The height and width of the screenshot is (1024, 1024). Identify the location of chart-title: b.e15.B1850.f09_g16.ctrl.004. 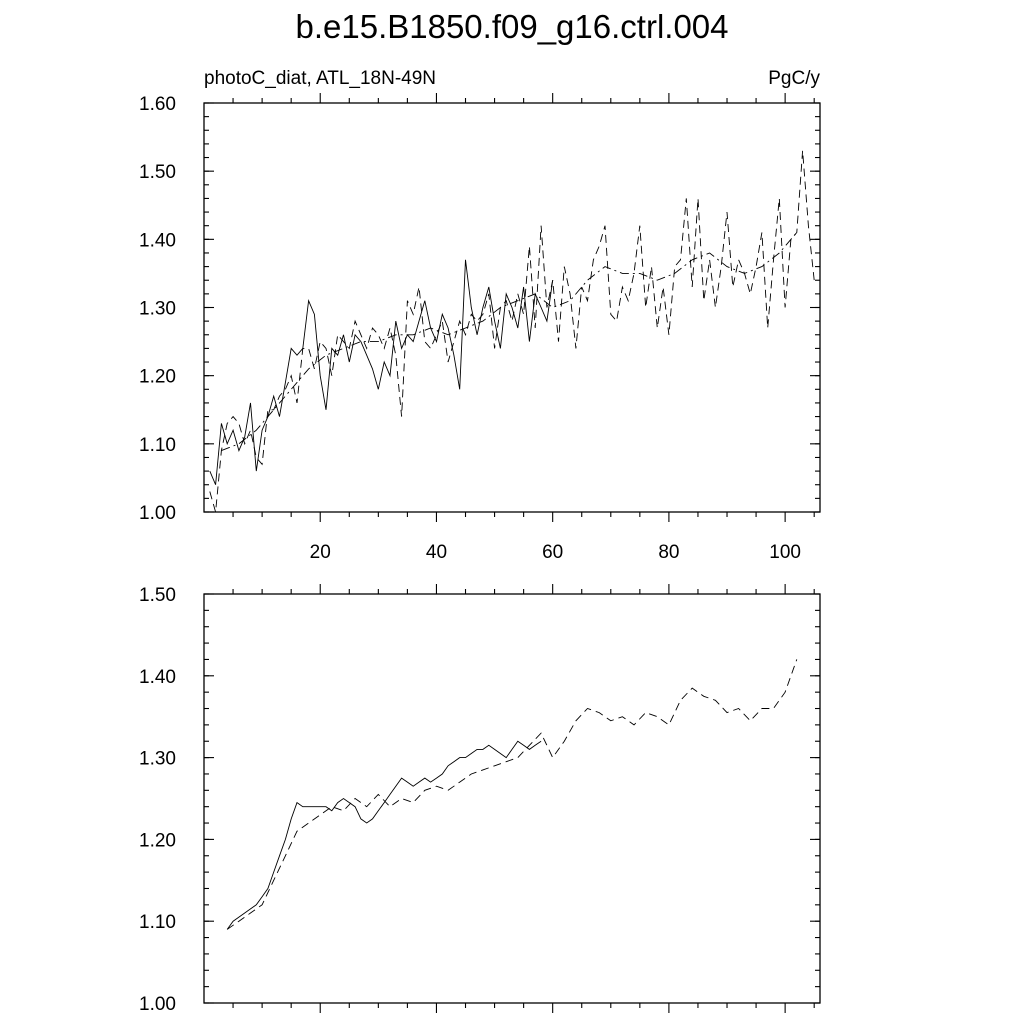
(511, 26).